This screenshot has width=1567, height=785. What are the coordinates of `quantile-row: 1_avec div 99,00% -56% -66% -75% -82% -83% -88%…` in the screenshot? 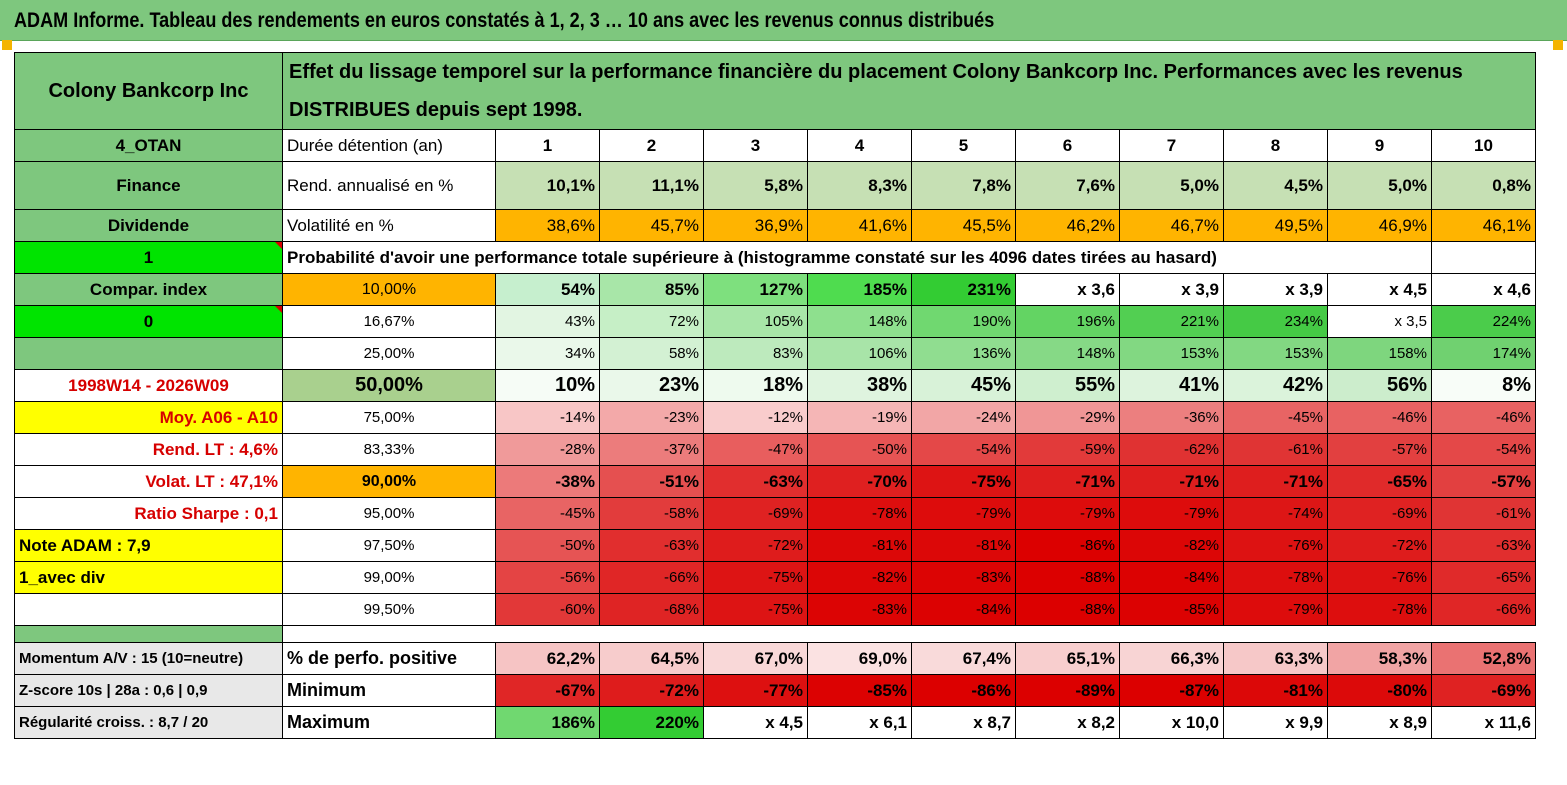 It's located at (775, 577).